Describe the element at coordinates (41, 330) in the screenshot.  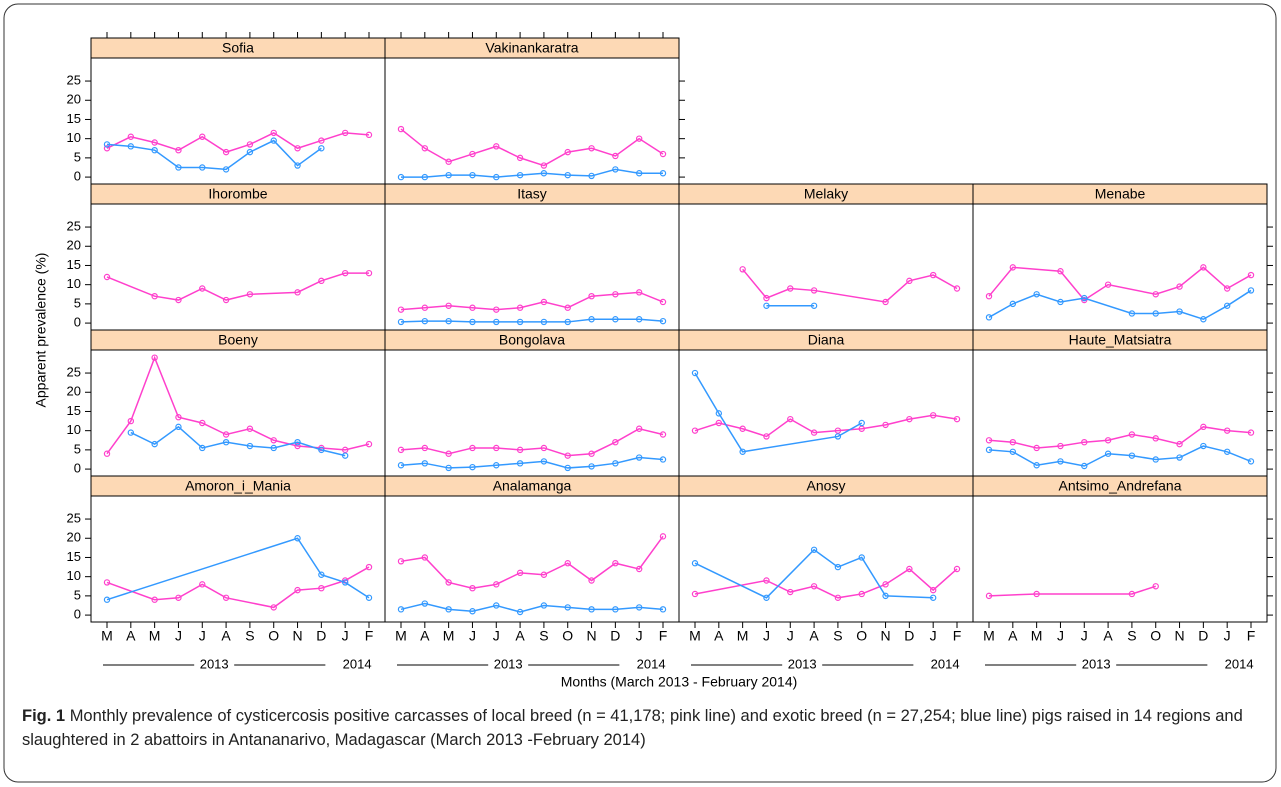
I see `y-axis-label: Apparent prevalence (%)` at that location.